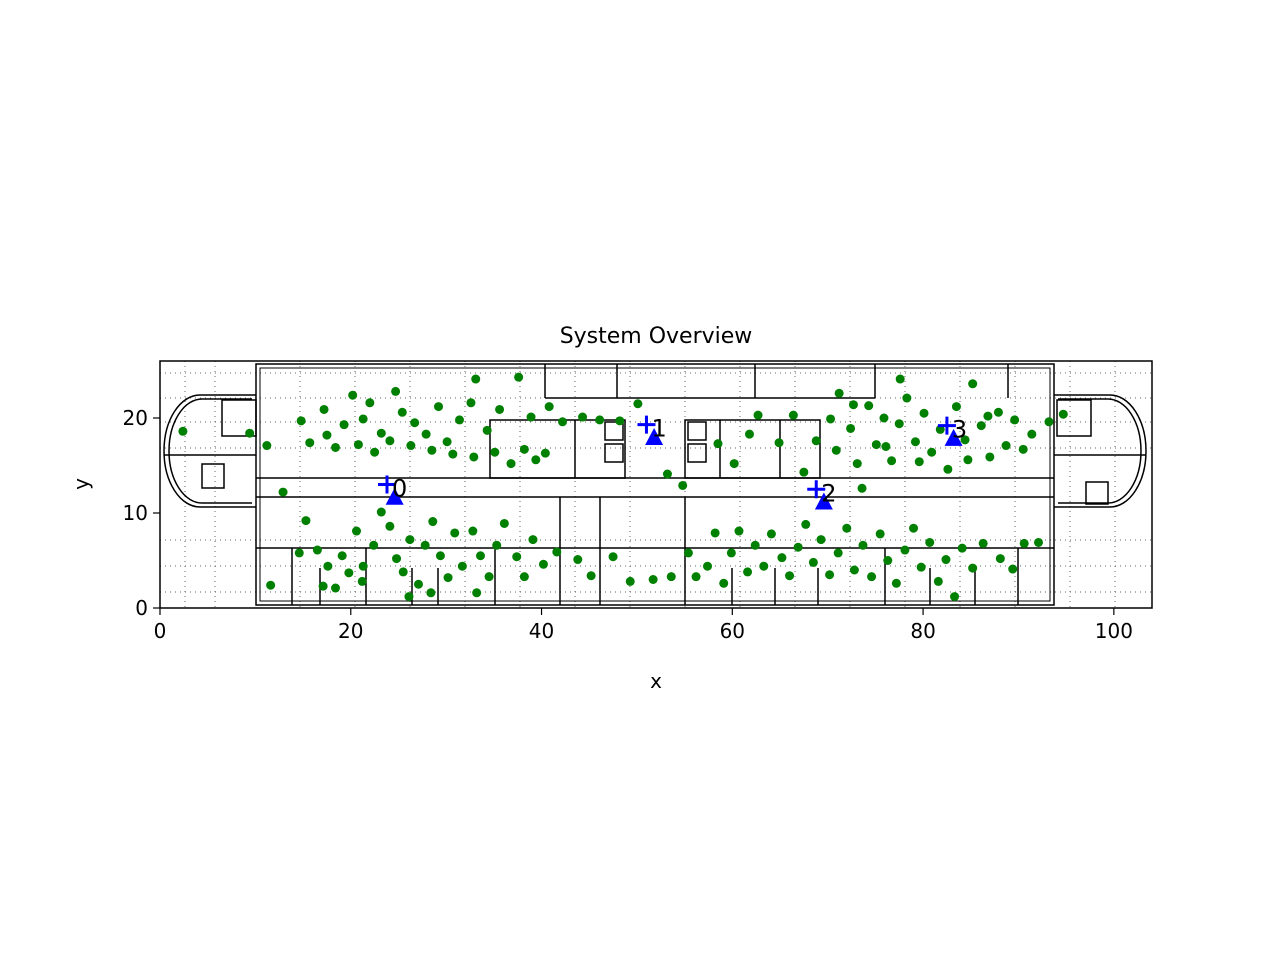 Image resolution: width=1280 pixels, height=960 pixels. Describe the element at coordinates (135, 418) in the screenshot. I see `y-tick-label-20: 20` at that location.